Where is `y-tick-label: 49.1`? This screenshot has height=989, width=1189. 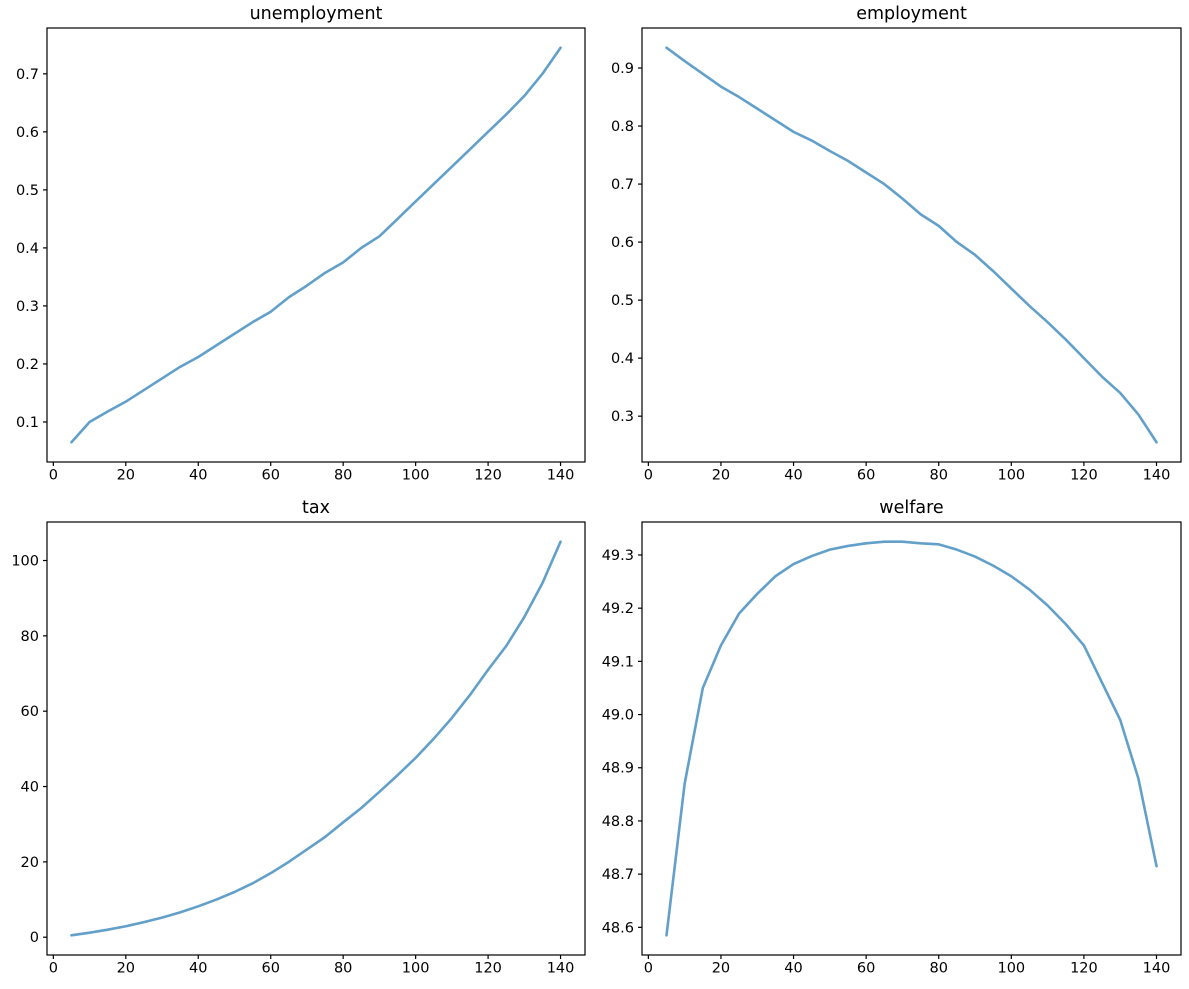 y-tick-label: 49.1 is located at coordinates (618, 662).